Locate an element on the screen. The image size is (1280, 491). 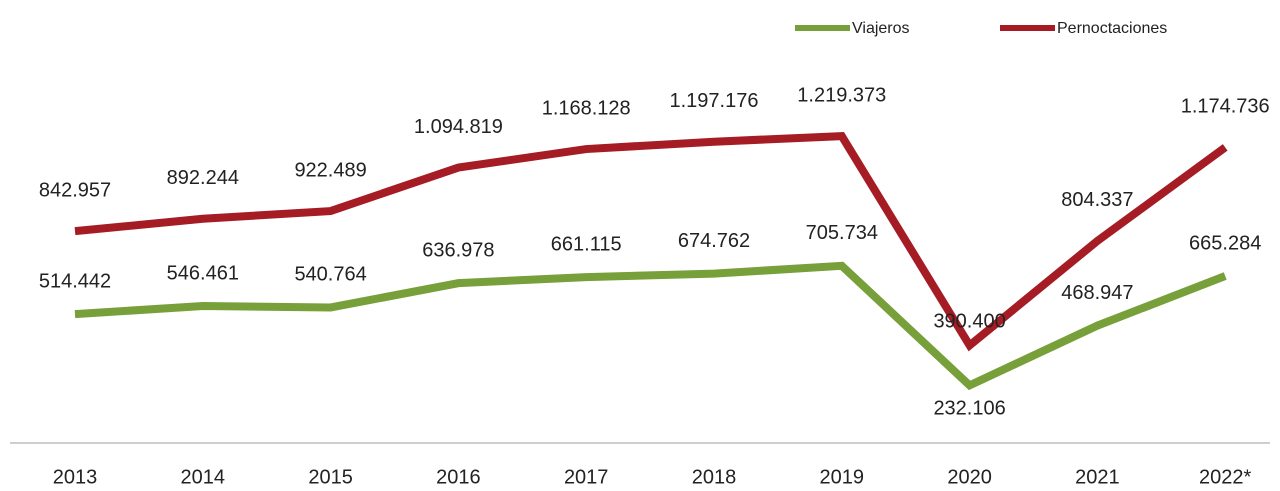
data-label: 514.442 is located at coordinates (75, 281).